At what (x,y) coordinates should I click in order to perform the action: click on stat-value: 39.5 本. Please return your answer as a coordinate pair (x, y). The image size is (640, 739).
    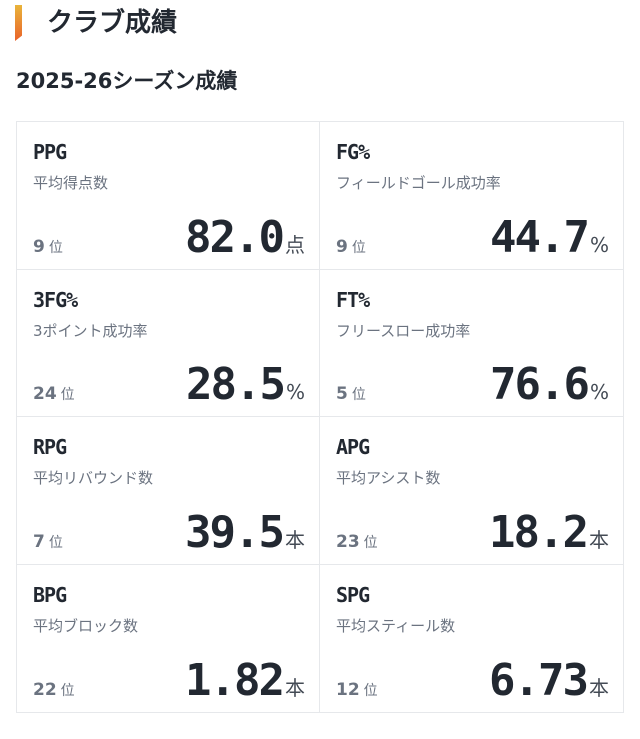
    Looking at the image, I should click on (245, 532).